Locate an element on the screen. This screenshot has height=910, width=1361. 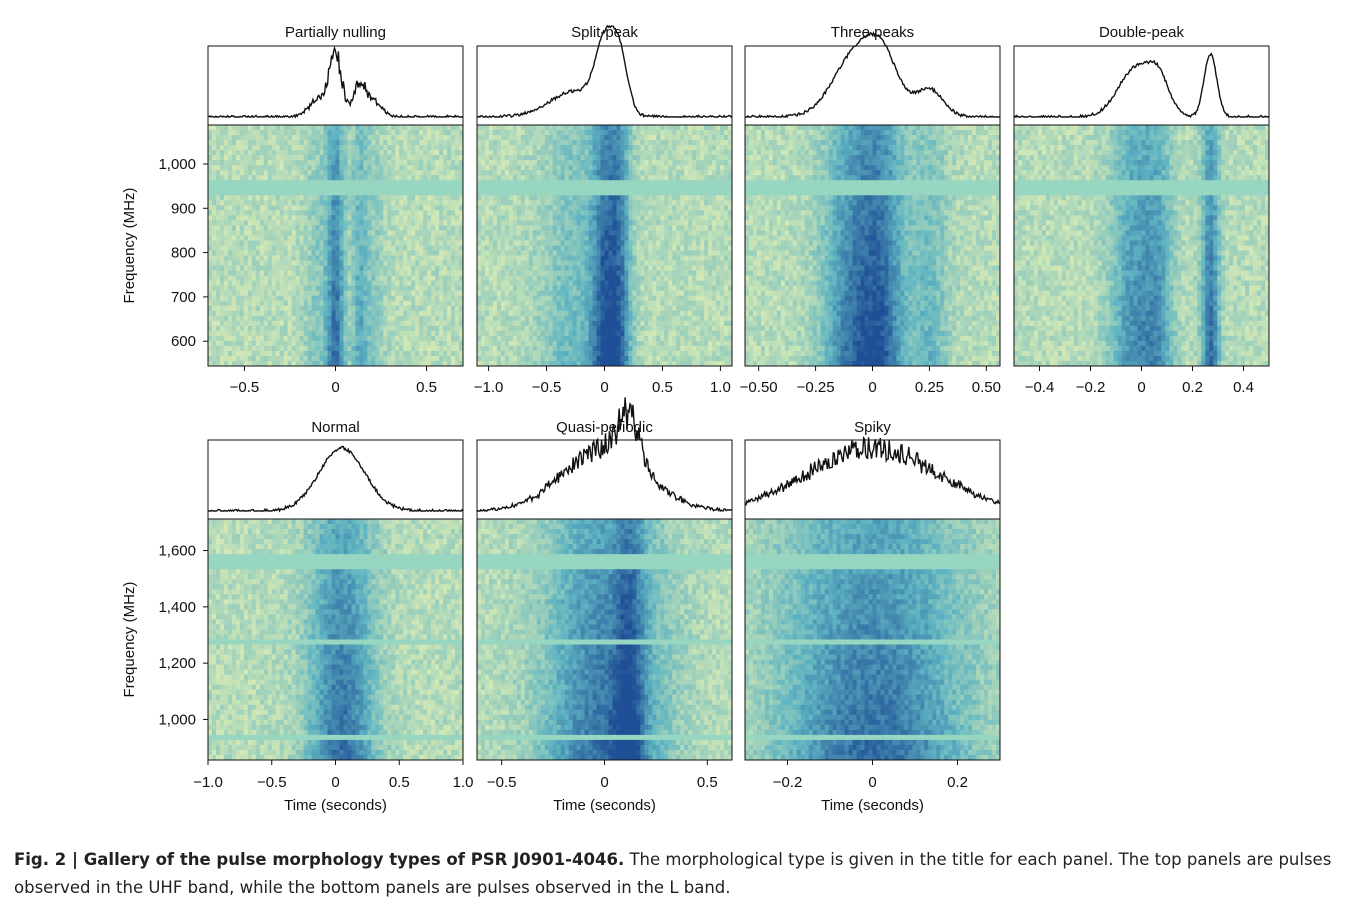
x-tick-label: 0.25 is located at coordinates (929, 387).